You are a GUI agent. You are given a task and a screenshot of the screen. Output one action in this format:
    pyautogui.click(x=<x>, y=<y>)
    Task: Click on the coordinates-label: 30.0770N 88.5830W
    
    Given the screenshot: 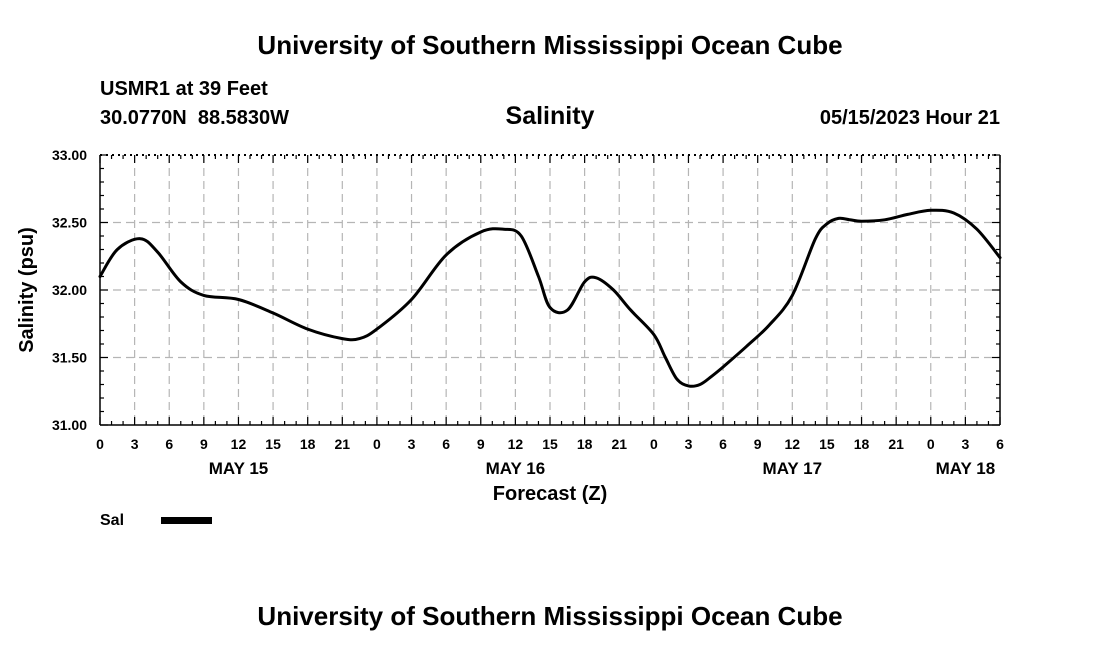 What is the action you would take?
    pyautogui.click(x=194, y=118)
    